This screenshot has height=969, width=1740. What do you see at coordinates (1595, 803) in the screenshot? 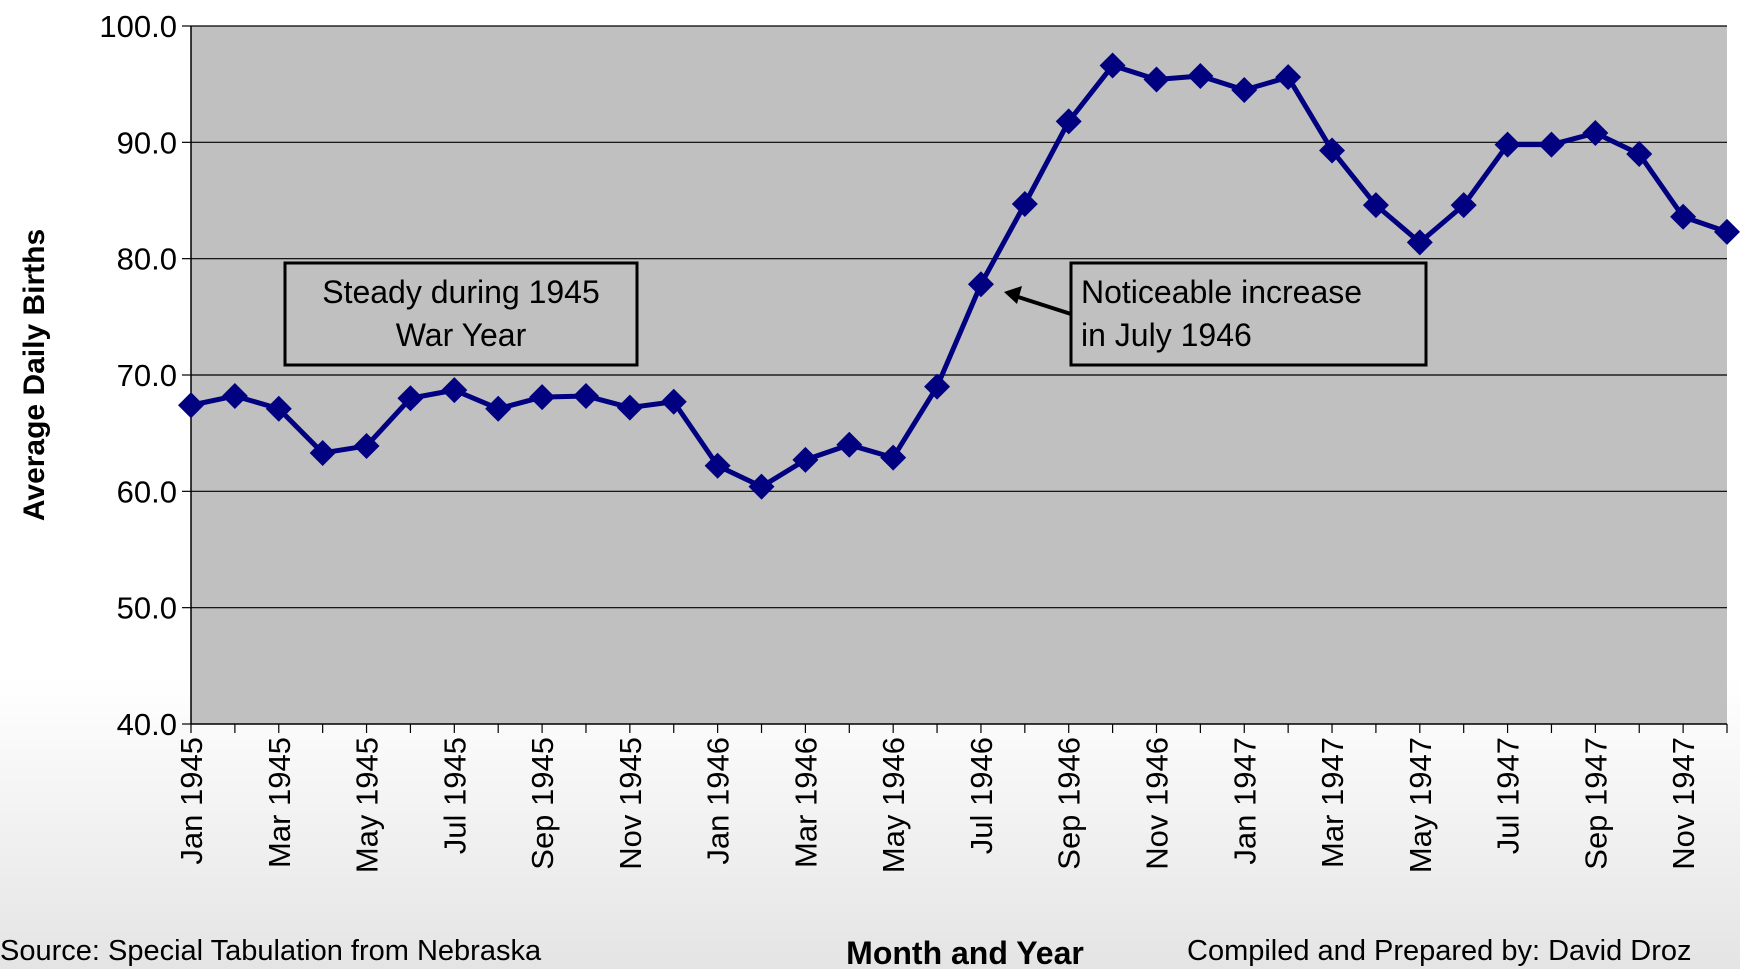
I see `x-tick-label: Sep 1947` at bounding box center [1595, 803].